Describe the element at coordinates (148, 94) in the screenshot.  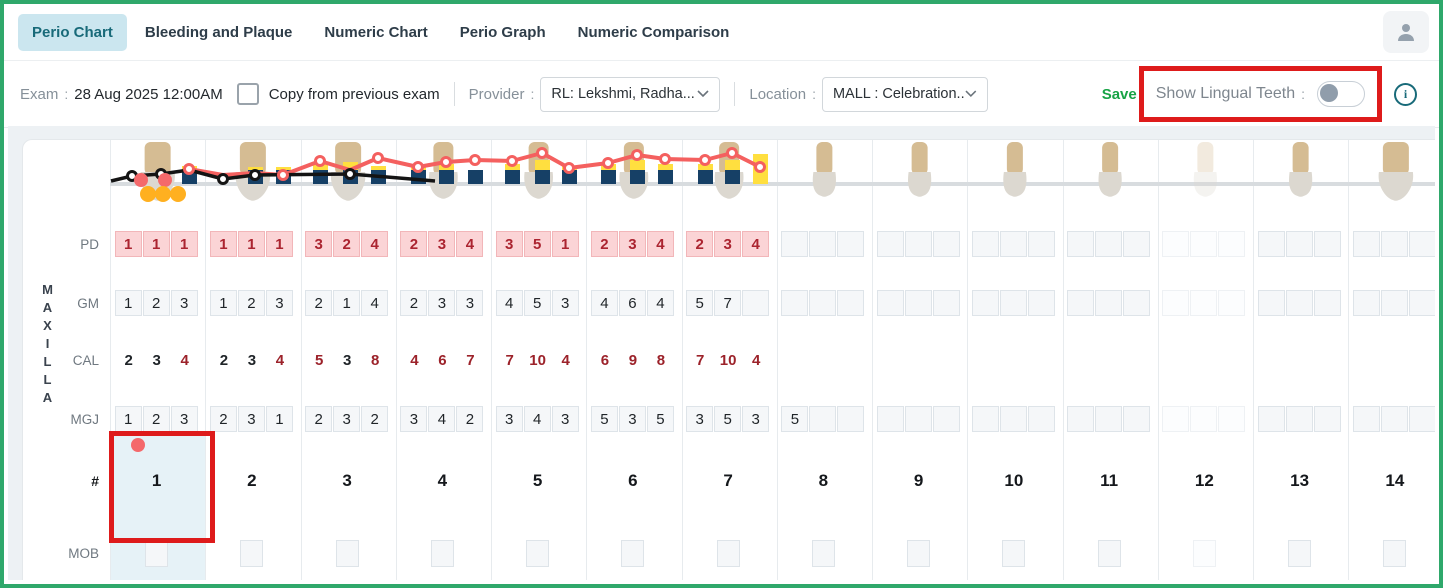
I see `exam-date-value: 28 Aug 2025 12:00AM` at that location.